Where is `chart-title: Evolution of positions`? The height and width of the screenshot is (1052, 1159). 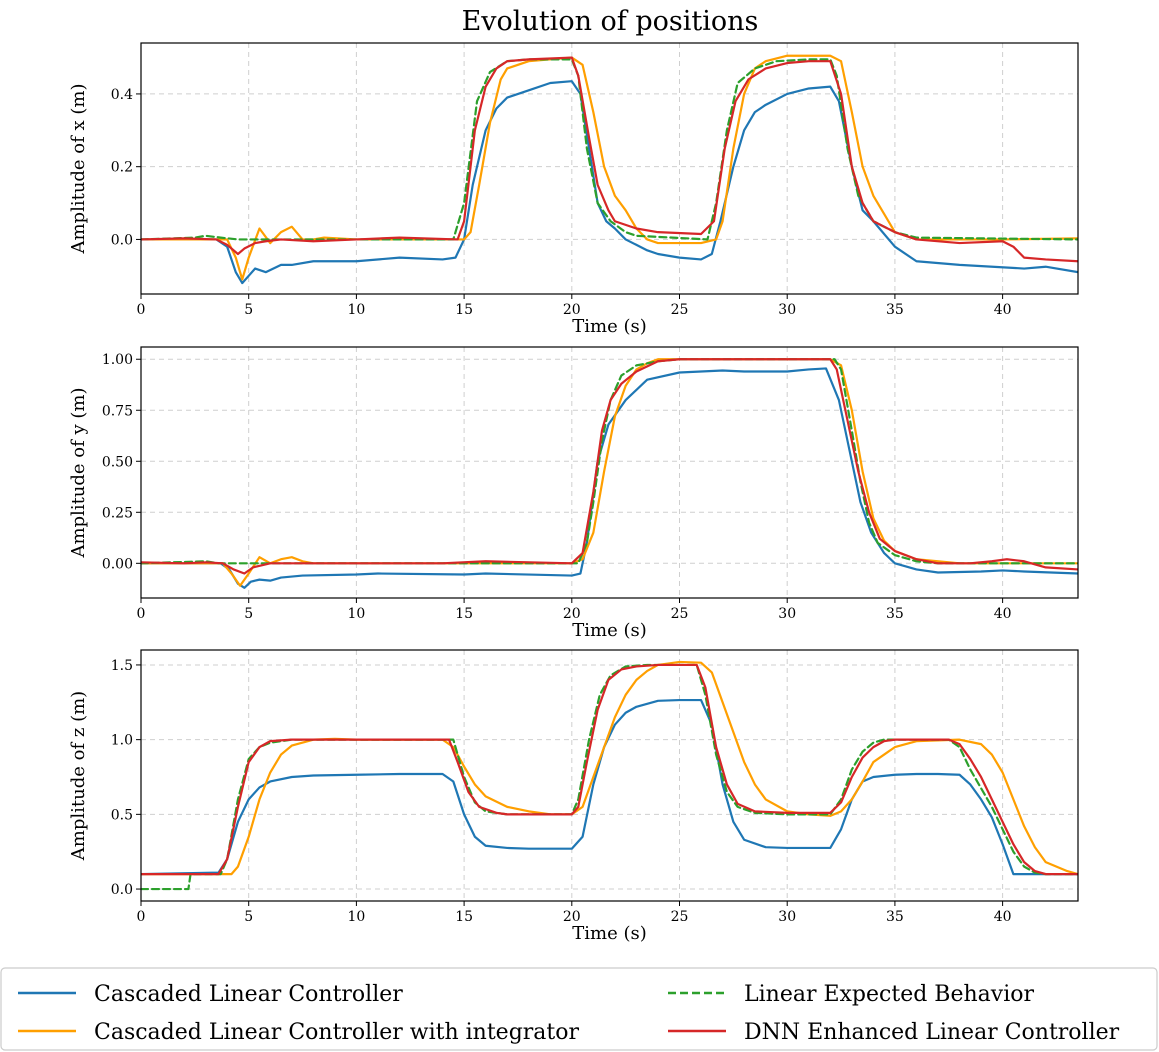
chart-title: Evolution of positions is located at coordinates (610, 21).